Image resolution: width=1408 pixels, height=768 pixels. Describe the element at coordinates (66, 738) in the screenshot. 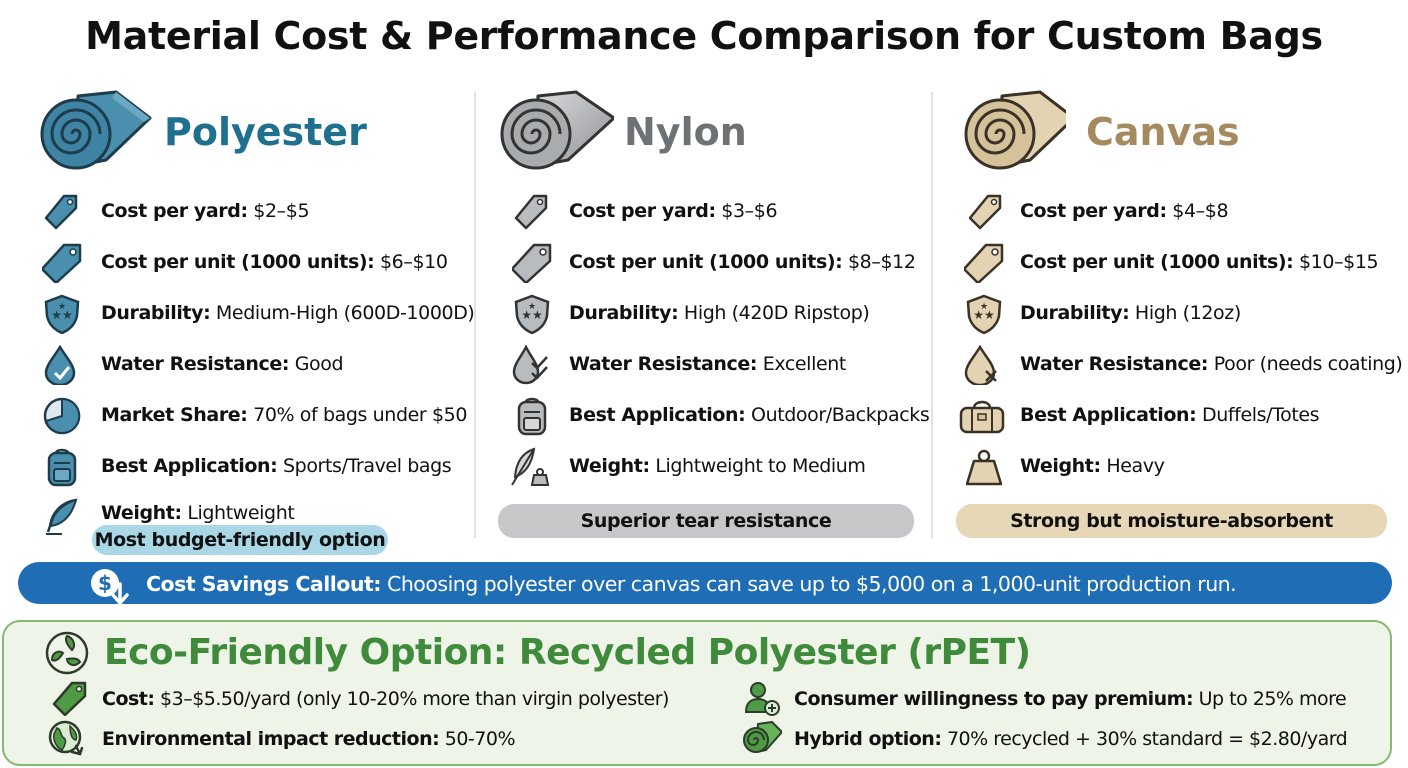

I see `globe-recycle-icon` at that location.